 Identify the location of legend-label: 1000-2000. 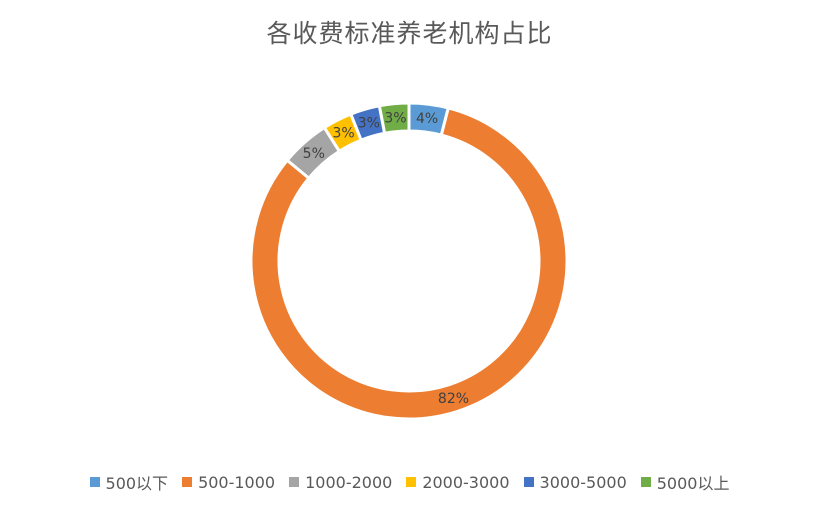
(349, 482).